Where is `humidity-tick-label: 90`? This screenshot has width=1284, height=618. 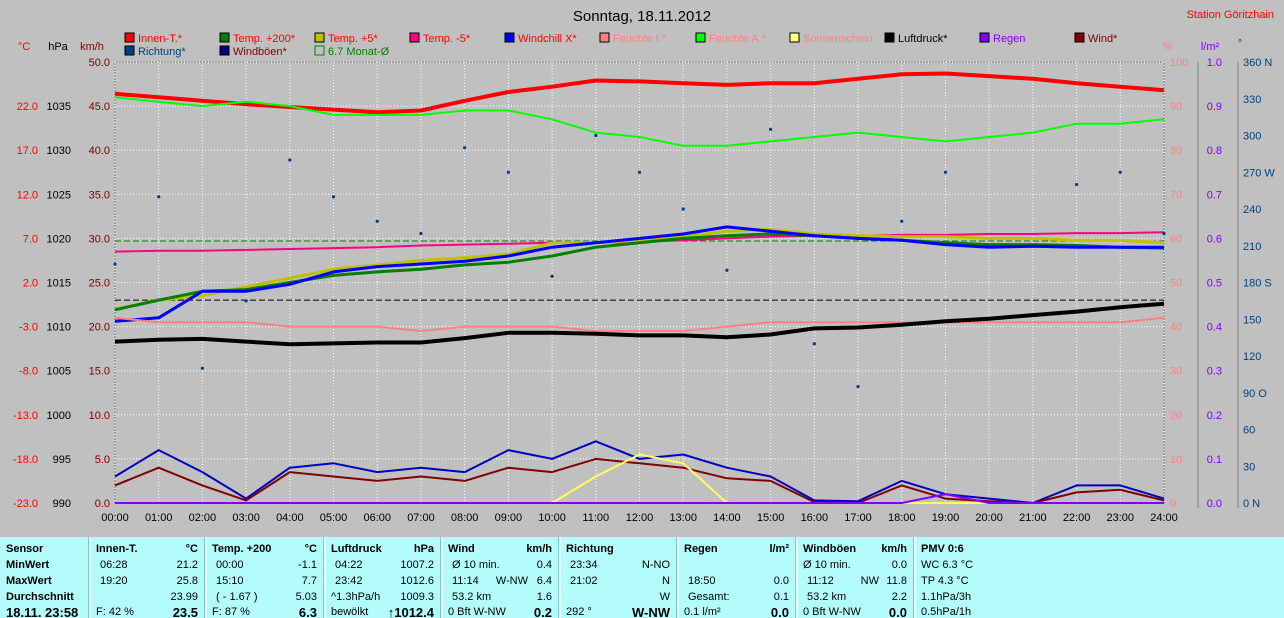 humidity-tick-label: 90 is located at coordinates (1176, 107).